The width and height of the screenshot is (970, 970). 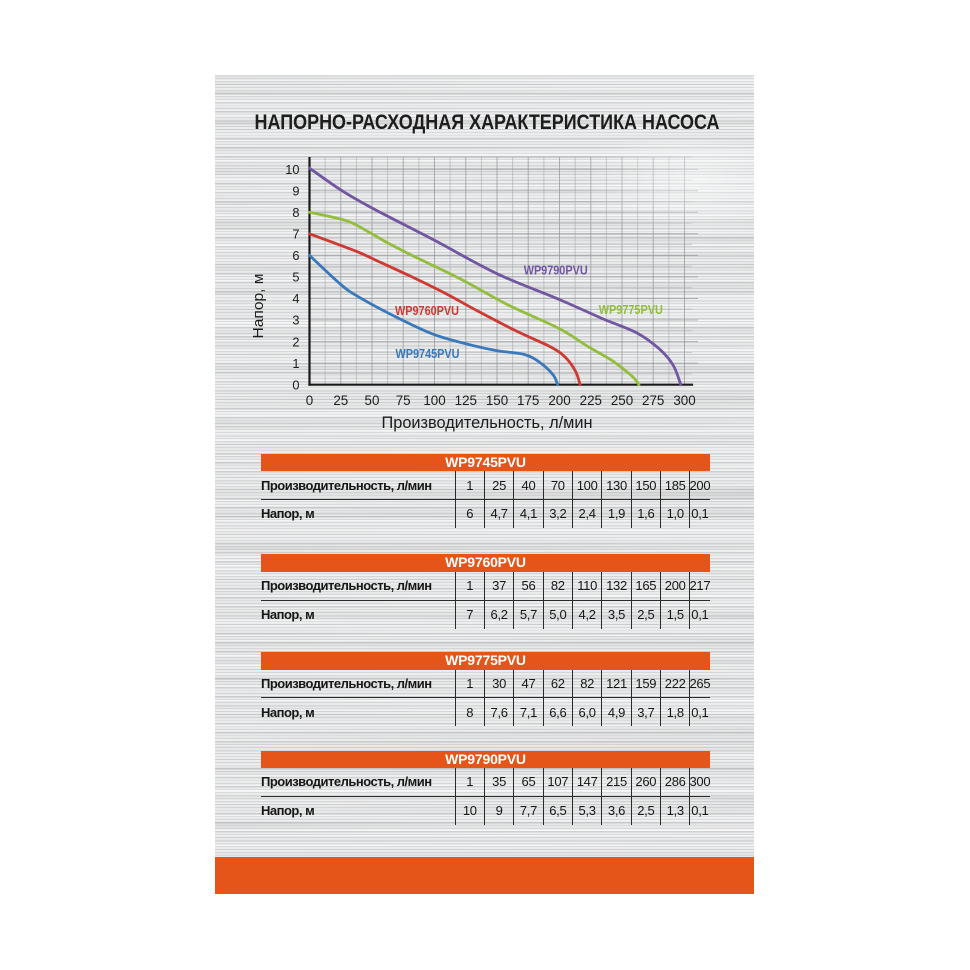 What do you see at coordinates (487, 423) in the screenshot?
I see `svg-text: Производительность, л/мин` at bounding box center [487, 423].